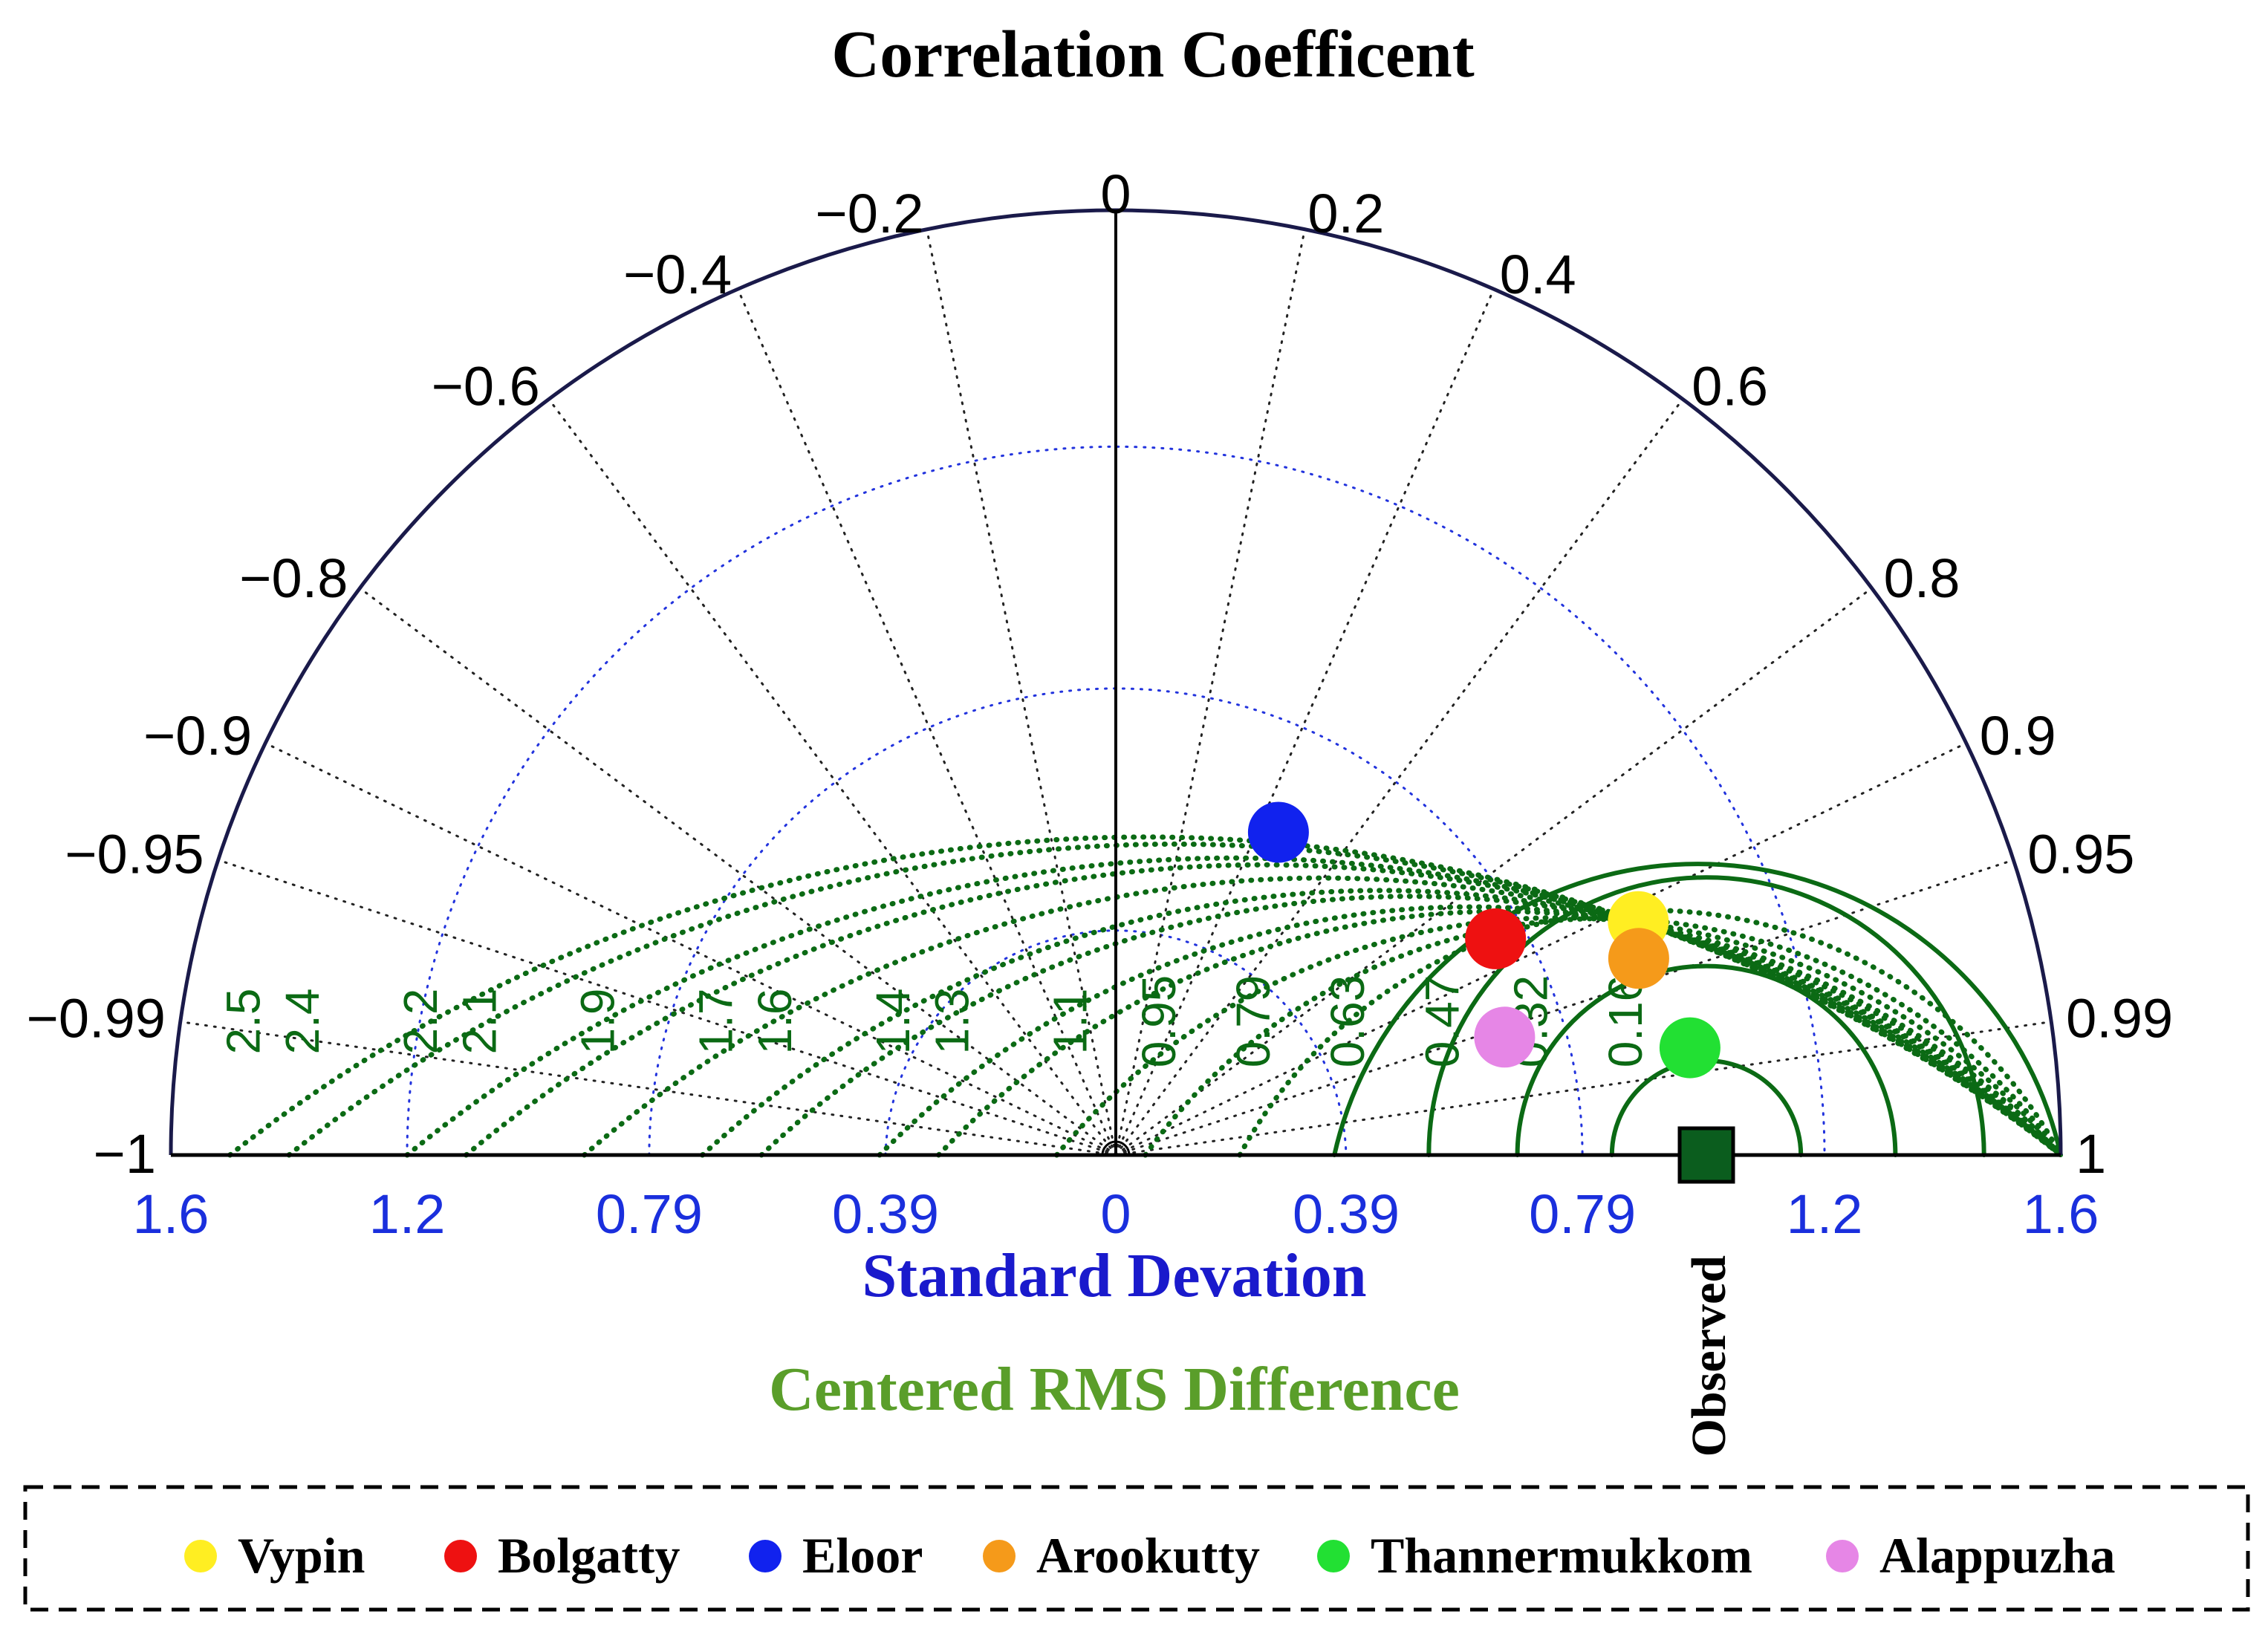  Describe the element at coordinates (125, 1154) in the screenshot. I see `correlation-tick-label: −1` at that location.